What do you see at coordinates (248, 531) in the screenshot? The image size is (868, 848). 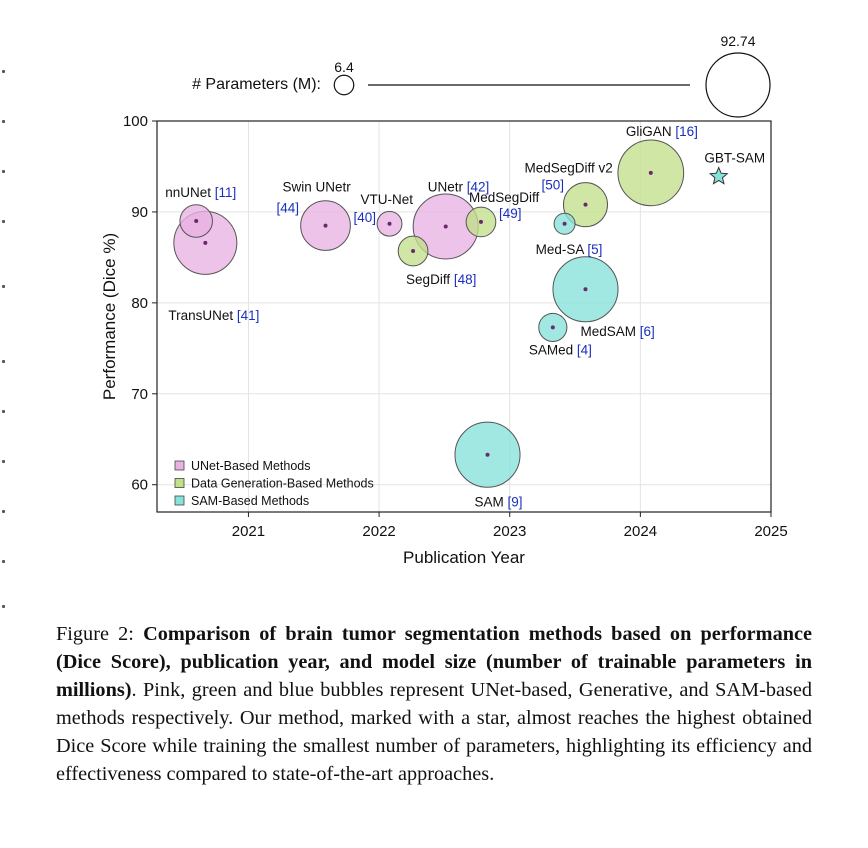 I see `x-tick-label: 2021` at bounding box center [248, 531].